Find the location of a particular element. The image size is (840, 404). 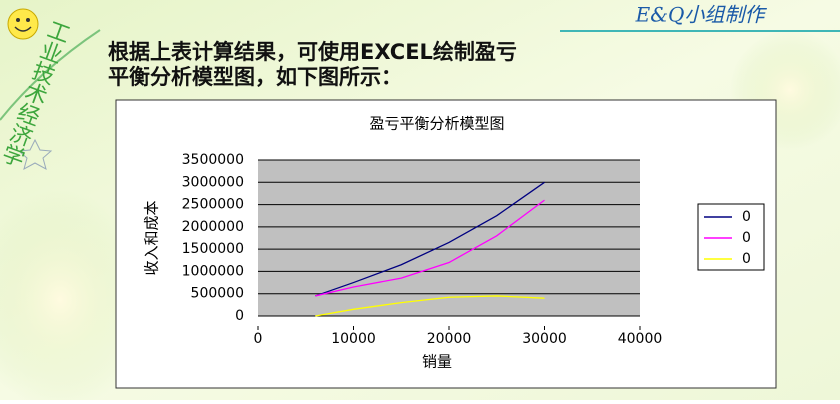

x-tick-label: 30000 is located at coordinates (544, 339).